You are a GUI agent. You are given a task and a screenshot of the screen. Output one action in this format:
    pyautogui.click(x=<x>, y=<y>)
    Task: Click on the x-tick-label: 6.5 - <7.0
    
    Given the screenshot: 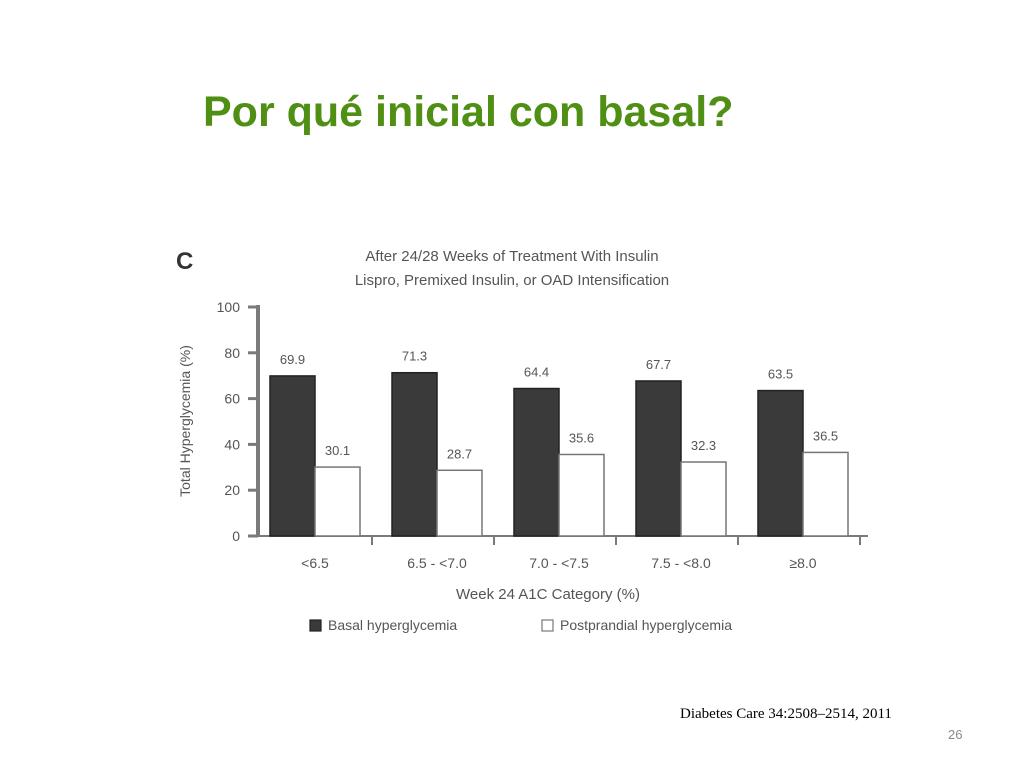 What is the action you would take?
    pyautogui.click(x=437, y=563)
    